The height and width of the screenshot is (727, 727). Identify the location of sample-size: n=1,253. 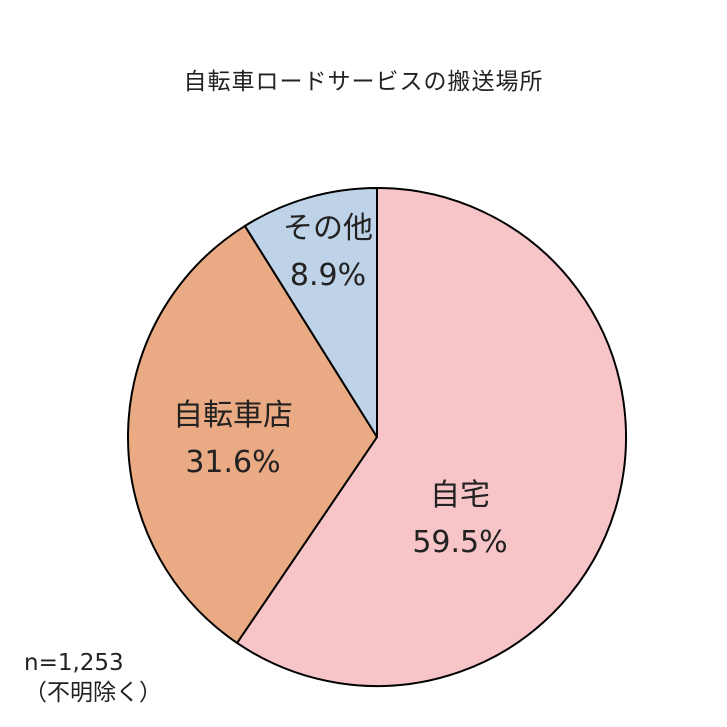
(74, 663).